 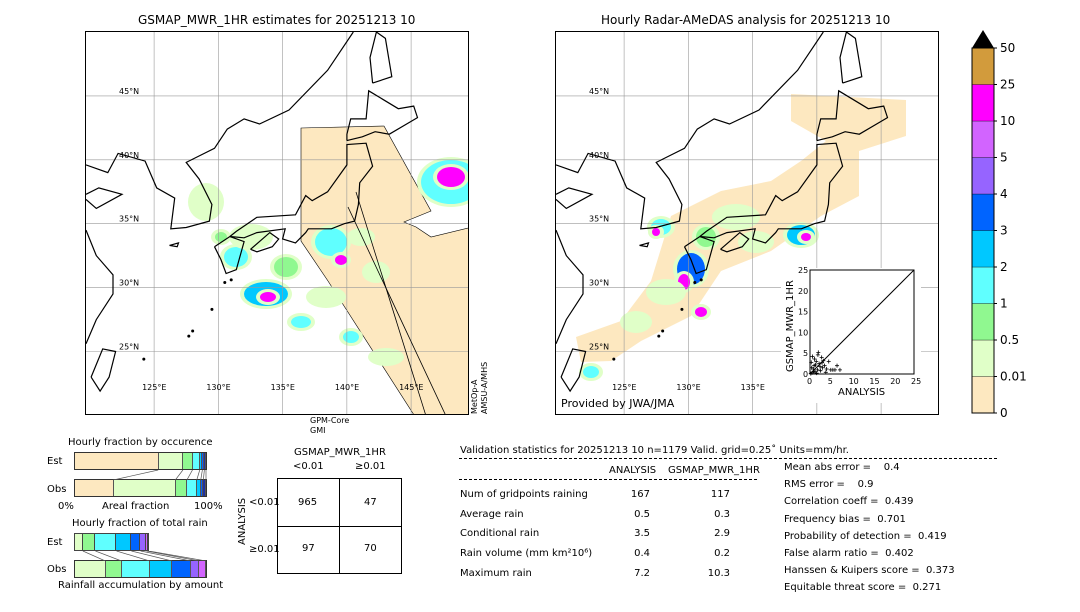 What do you see at coordinates (573, 370) in the screenshot?
I see `coastline-taiwan` at bounding box center [573, 370].